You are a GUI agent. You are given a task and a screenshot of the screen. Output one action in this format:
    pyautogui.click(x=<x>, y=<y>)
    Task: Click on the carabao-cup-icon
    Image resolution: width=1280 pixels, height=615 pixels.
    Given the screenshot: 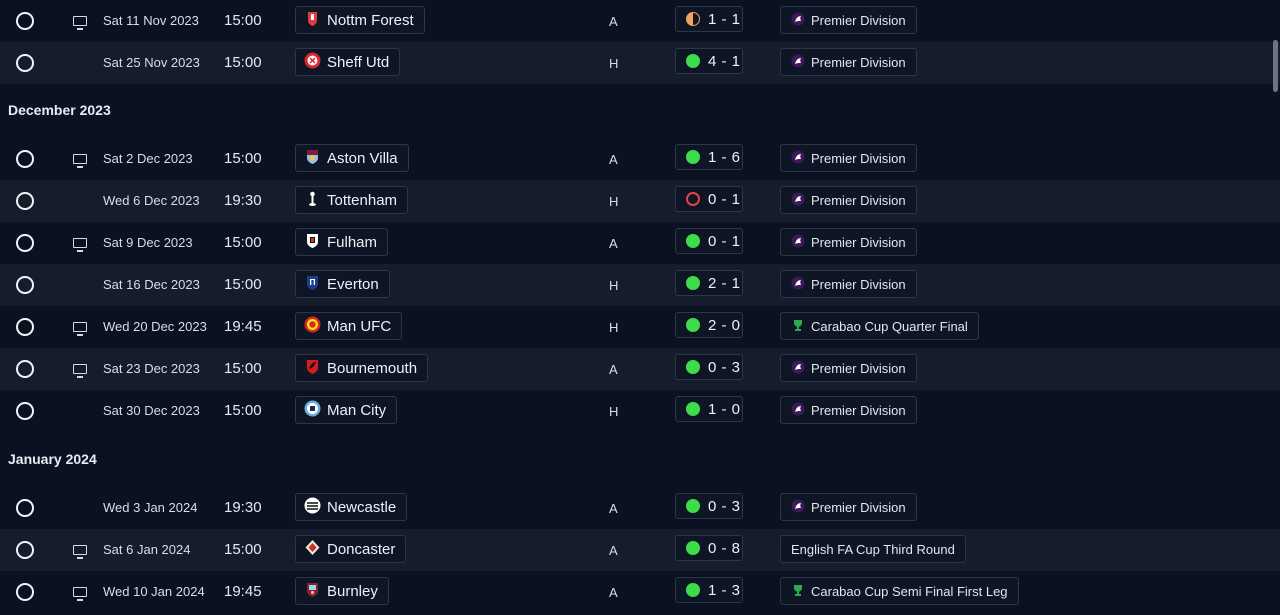 What is the action you would take?
    pyautogui.click(x=798, y=591)
    